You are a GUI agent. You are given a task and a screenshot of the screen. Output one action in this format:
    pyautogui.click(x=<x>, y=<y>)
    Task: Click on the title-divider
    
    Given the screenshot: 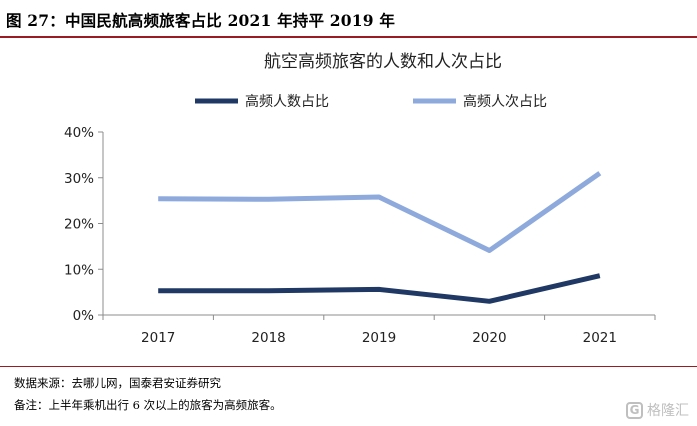 What is the action you would take?
    pyautogui.click(x=348, y=37)
    